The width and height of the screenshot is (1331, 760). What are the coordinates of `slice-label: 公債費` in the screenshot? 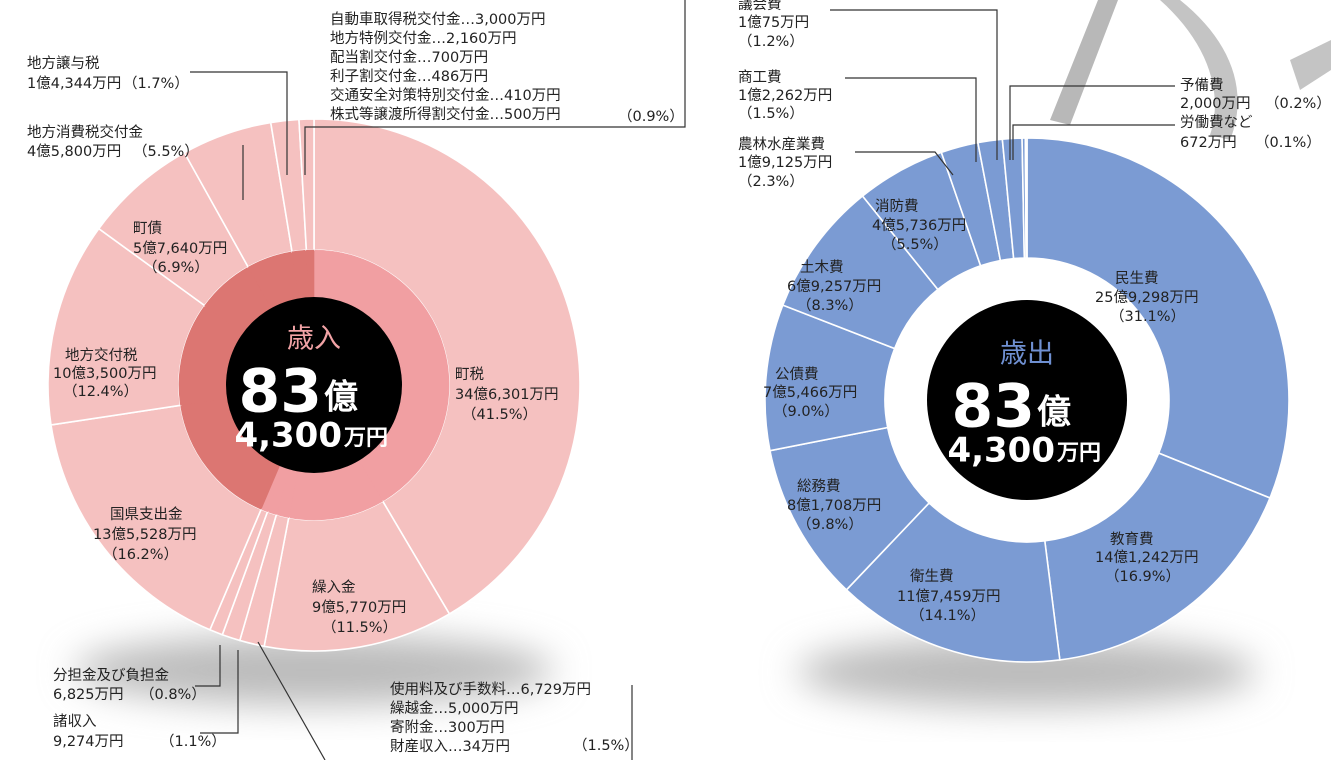 It's located at (797, 374).